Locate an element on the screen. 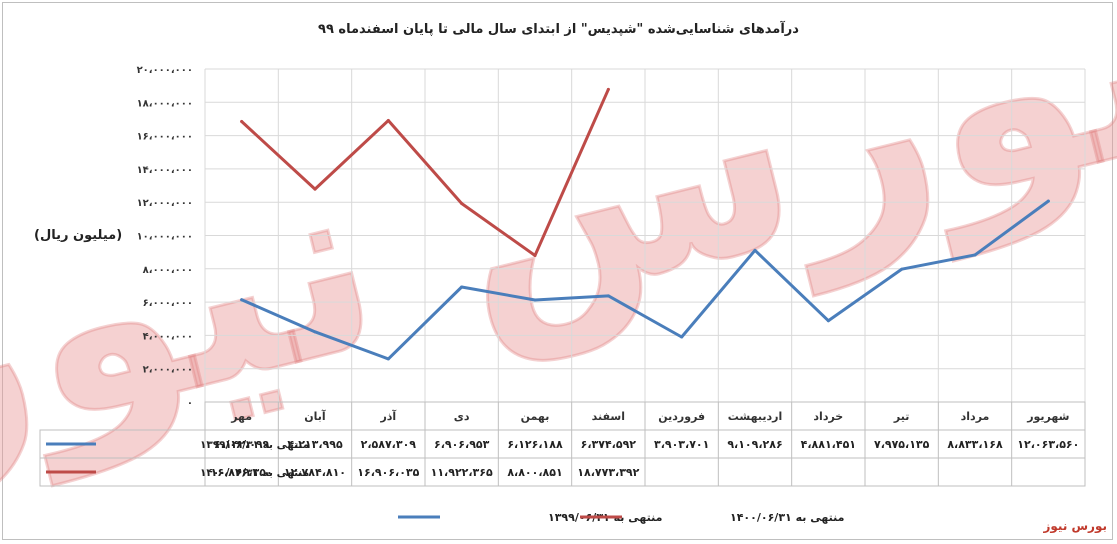 The height and width of the screenshot is (544, 1117). table-value: ۱۱،۹۲۲،۳۶۵ is located at coordinates (462, 472).